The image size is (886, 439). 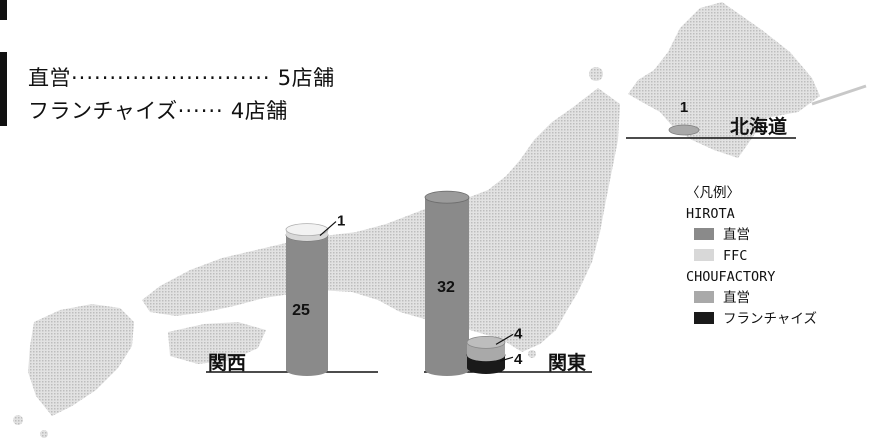 I want to click on value-label-kansai-ffc: 1, so click(x=341, y=221).